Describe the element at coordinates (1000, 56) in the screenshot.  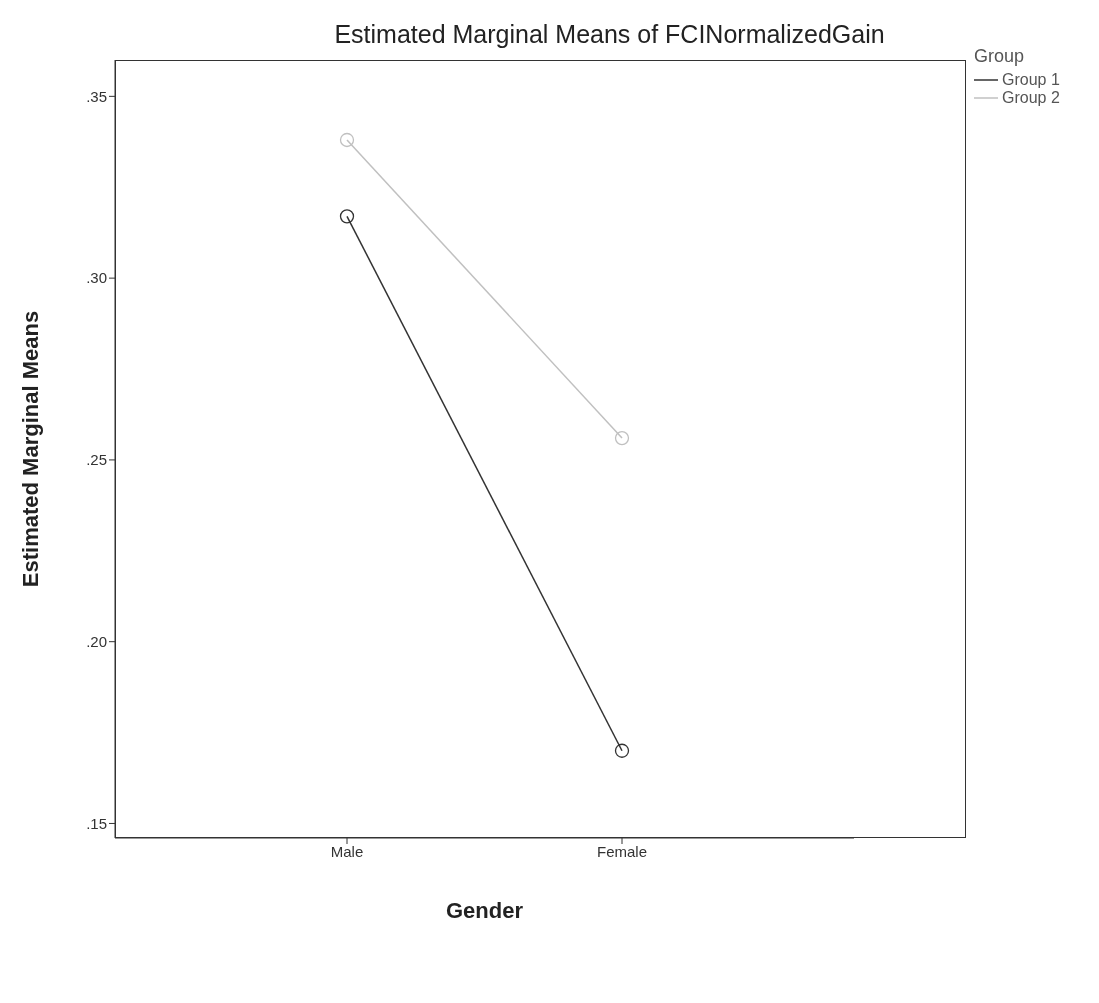
I see `legend-title: Group` at that location.